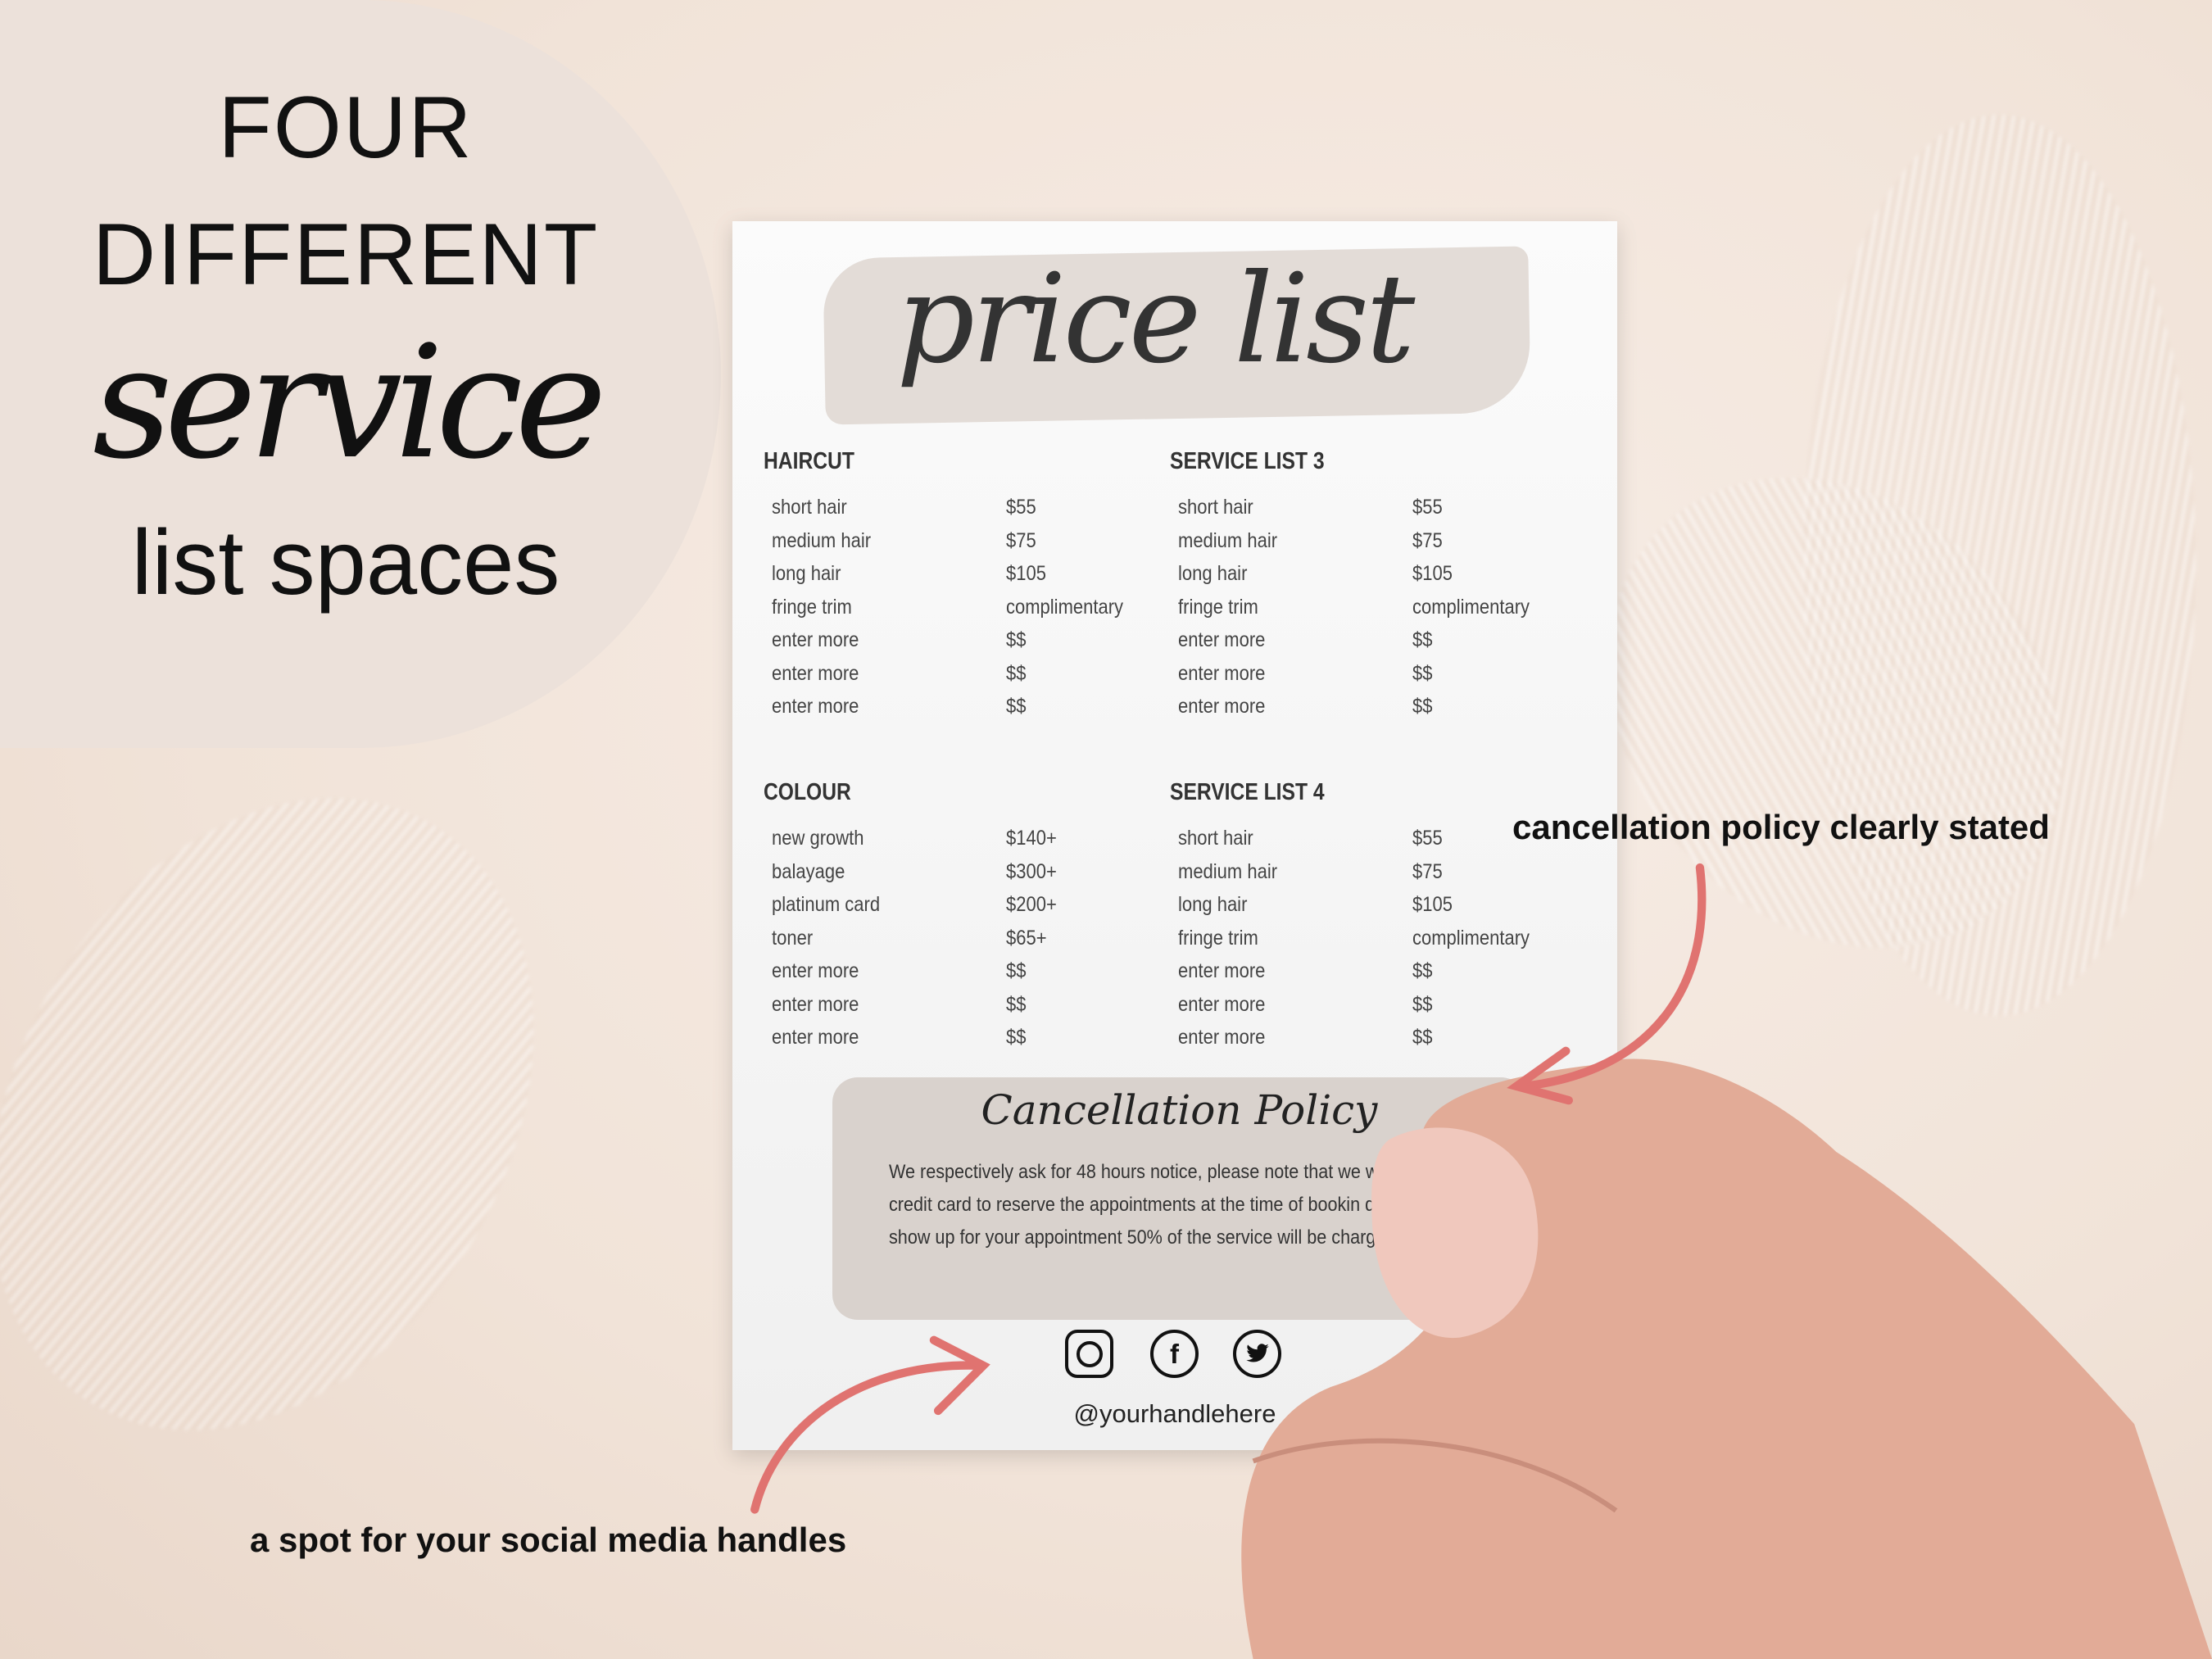 This screenshot has width=2212, height=1659. Describe the element at coordinates (1179, 1110) in the screenshot. I see `policy-title: Cancellation Policy` at that location.